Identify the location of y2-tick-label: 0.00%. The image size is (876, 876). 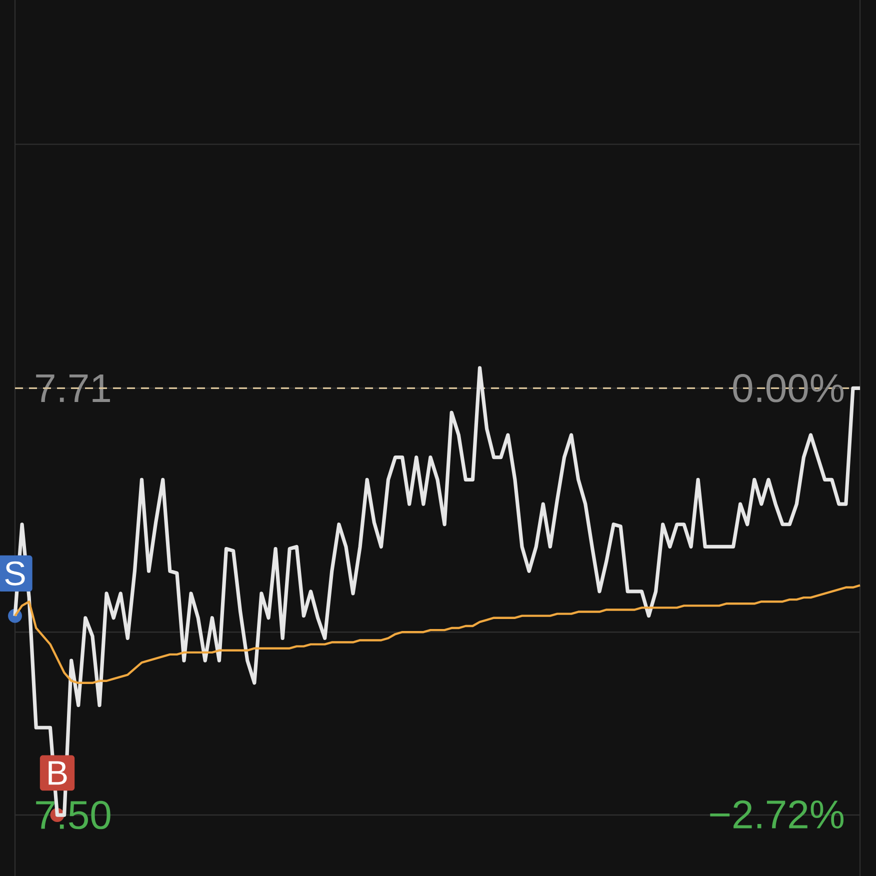
(788, 388).